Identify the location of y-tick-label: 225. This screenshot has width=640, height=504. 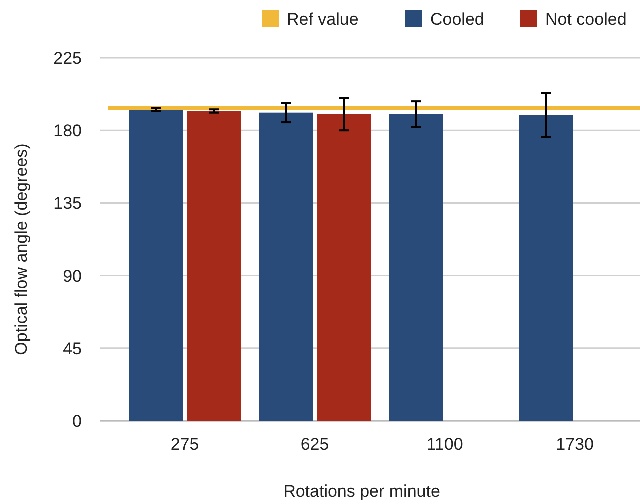
(68, 58).